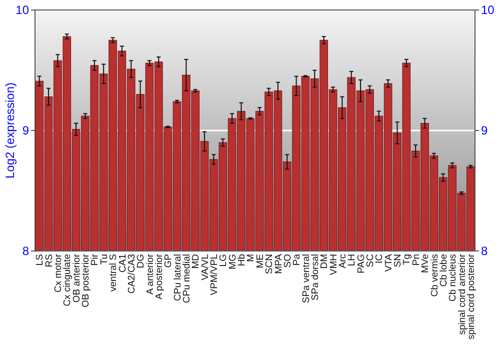 Image resolution: width=500 pixels, height=350 pixels. I want to click on x-tick-label: Tu, so click(104, 259).